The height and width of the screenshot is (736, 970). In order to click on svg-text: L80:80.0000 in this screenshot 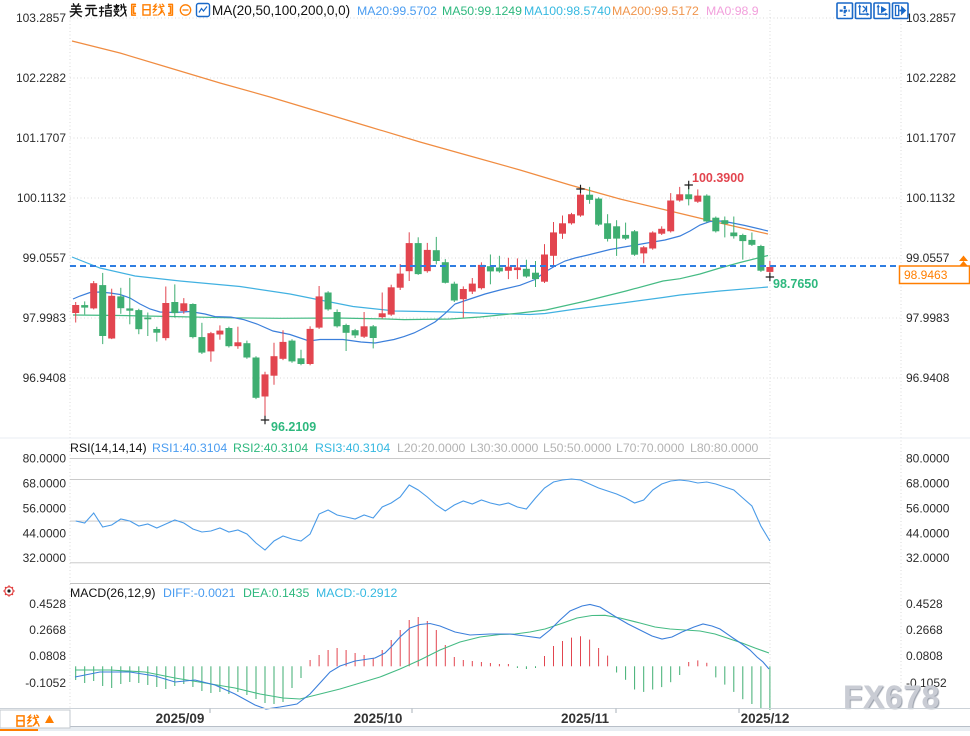, I will do `click(724, 448)`.